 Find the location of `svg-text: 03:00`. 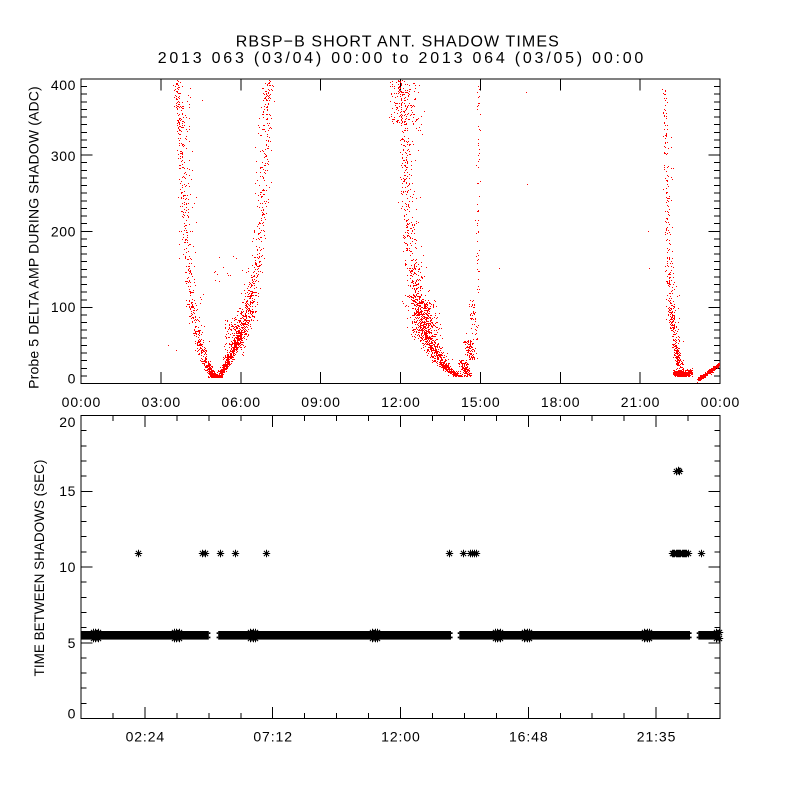

svg-text: 03:00 is located at coordinates (162, 402).